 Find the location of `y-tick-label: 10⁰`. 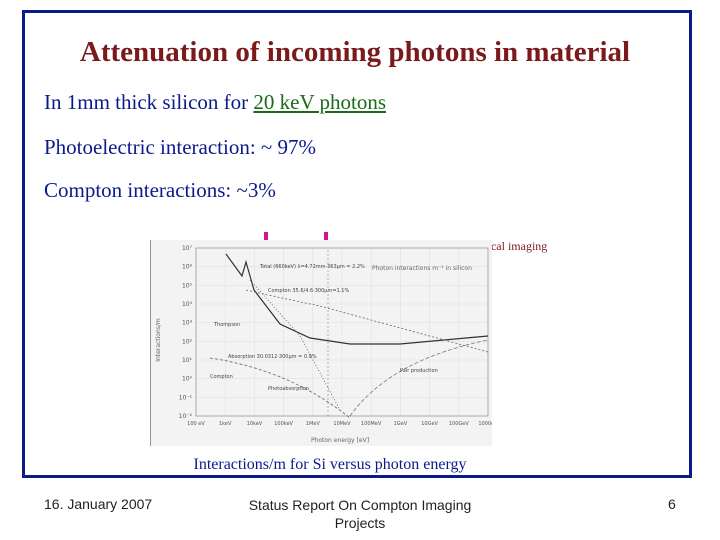

y-tick-label: 10⁰ is located at coordinates (187, 379).